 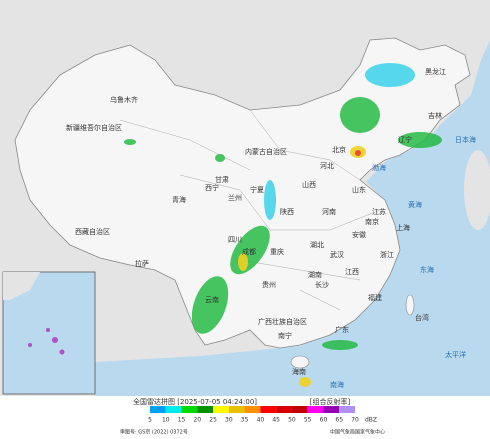 What do you see at coordinates (422, 317) in the screenshot?
I see `place-label: 台湾` at bounding box center [422, 317].